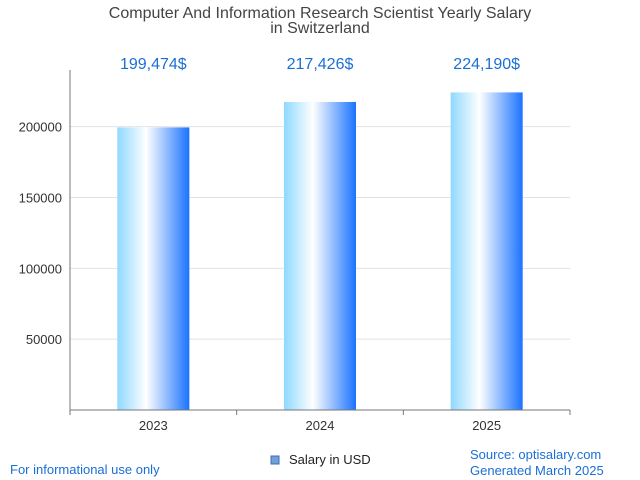  I want to click on source-link: Source: optisalary.com, so click(536, 454).